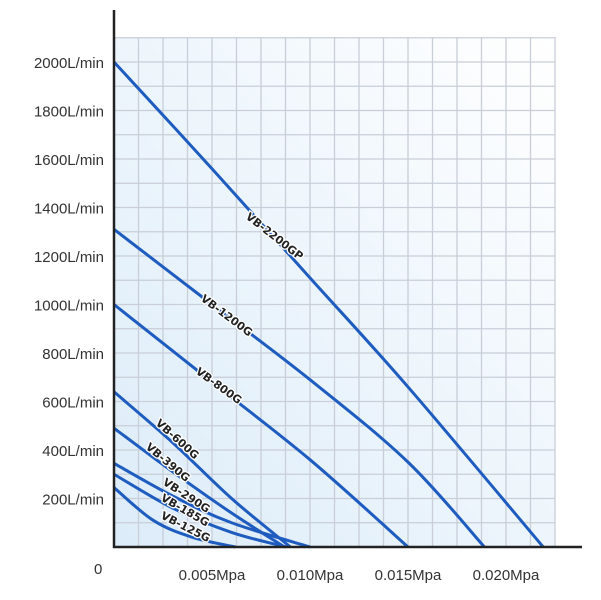 Image resolution: width=601 pixels, height=600 pixels. What do you see at coordinates (73, 500) in the screenshot?
I see `y-tick-label: 200L/min` at bounding box center [73, 500].